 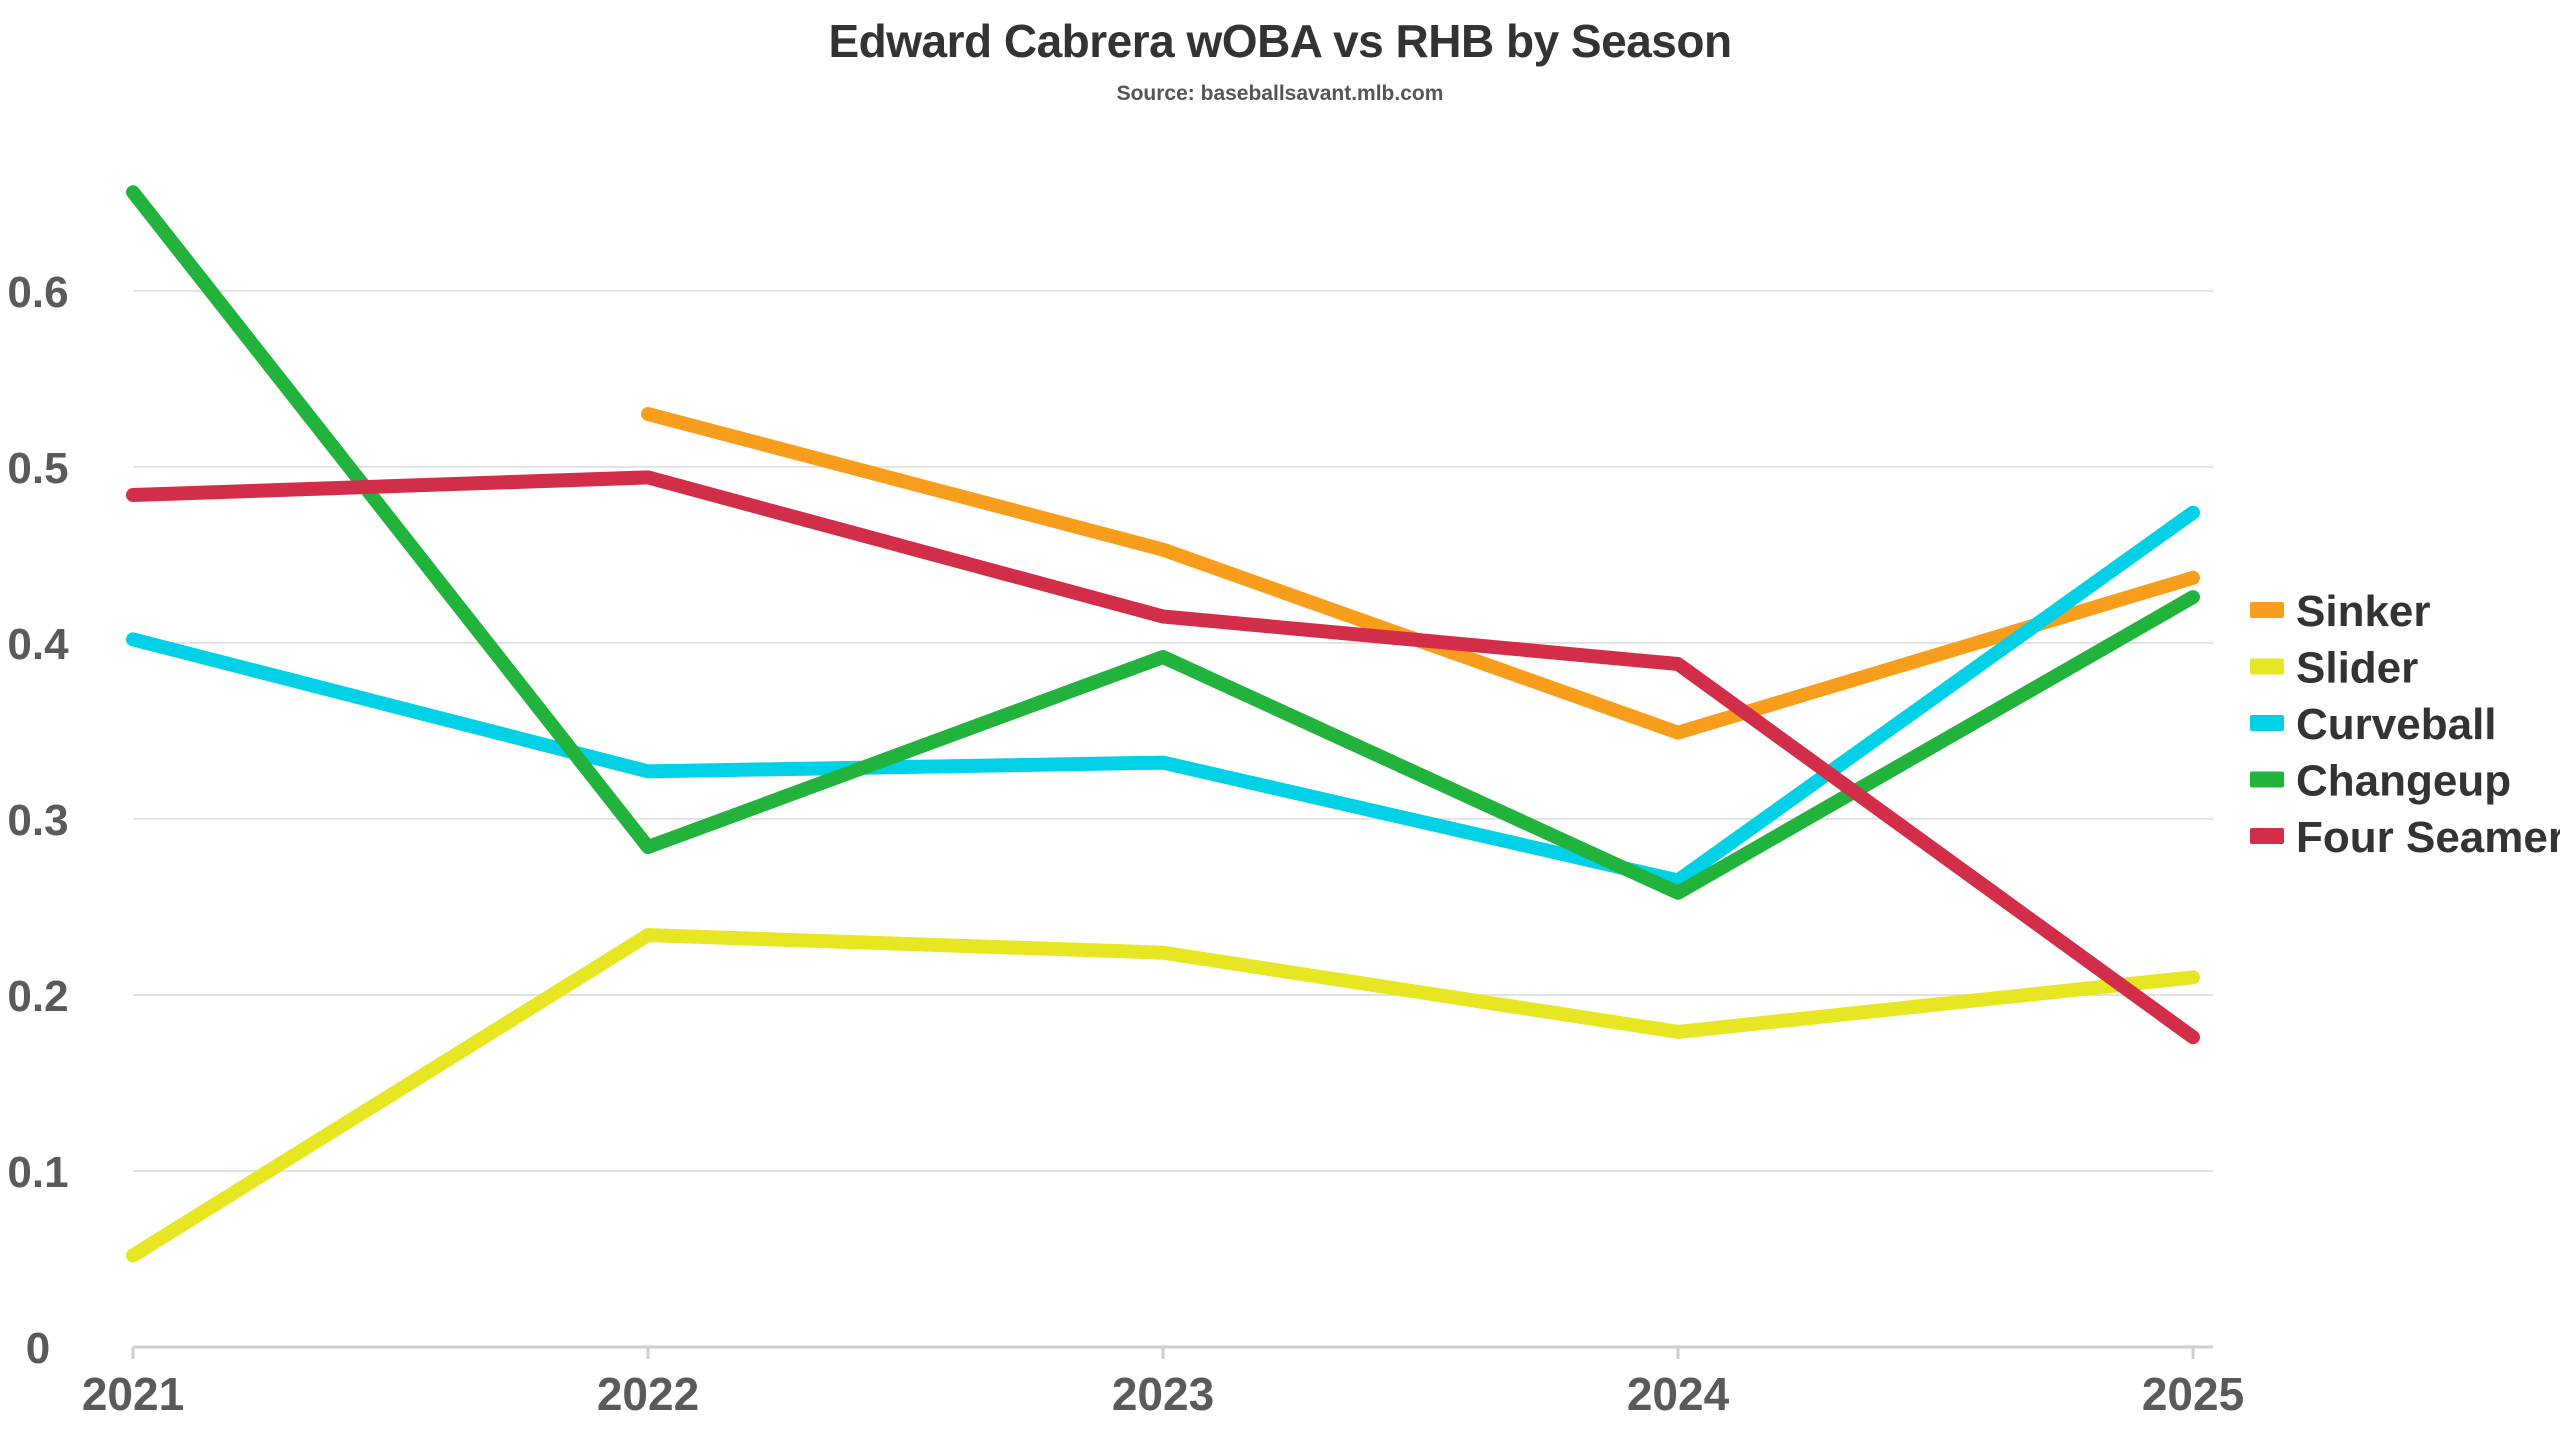 I want to click on legend: Sinker Slider Curveball Changeup Four Seamer, so click(x=2405, y=724).